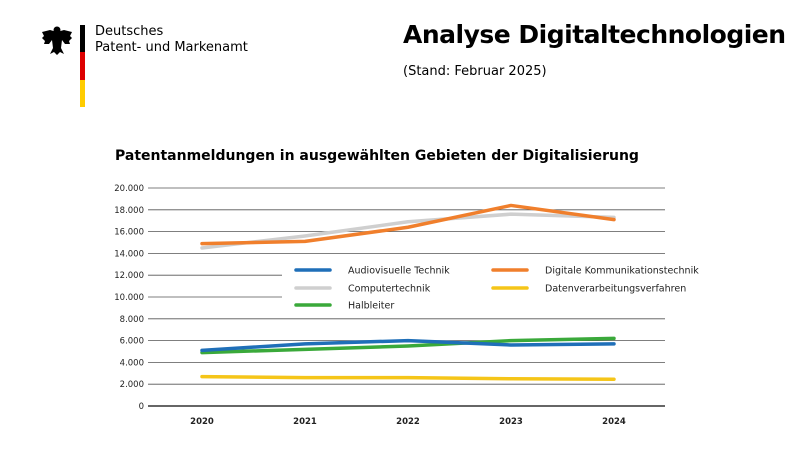  What do you see at coordinates (129, 276) in the screenshot?
I see `y-tick-label: 12.000` at bounding box center [129, 276].